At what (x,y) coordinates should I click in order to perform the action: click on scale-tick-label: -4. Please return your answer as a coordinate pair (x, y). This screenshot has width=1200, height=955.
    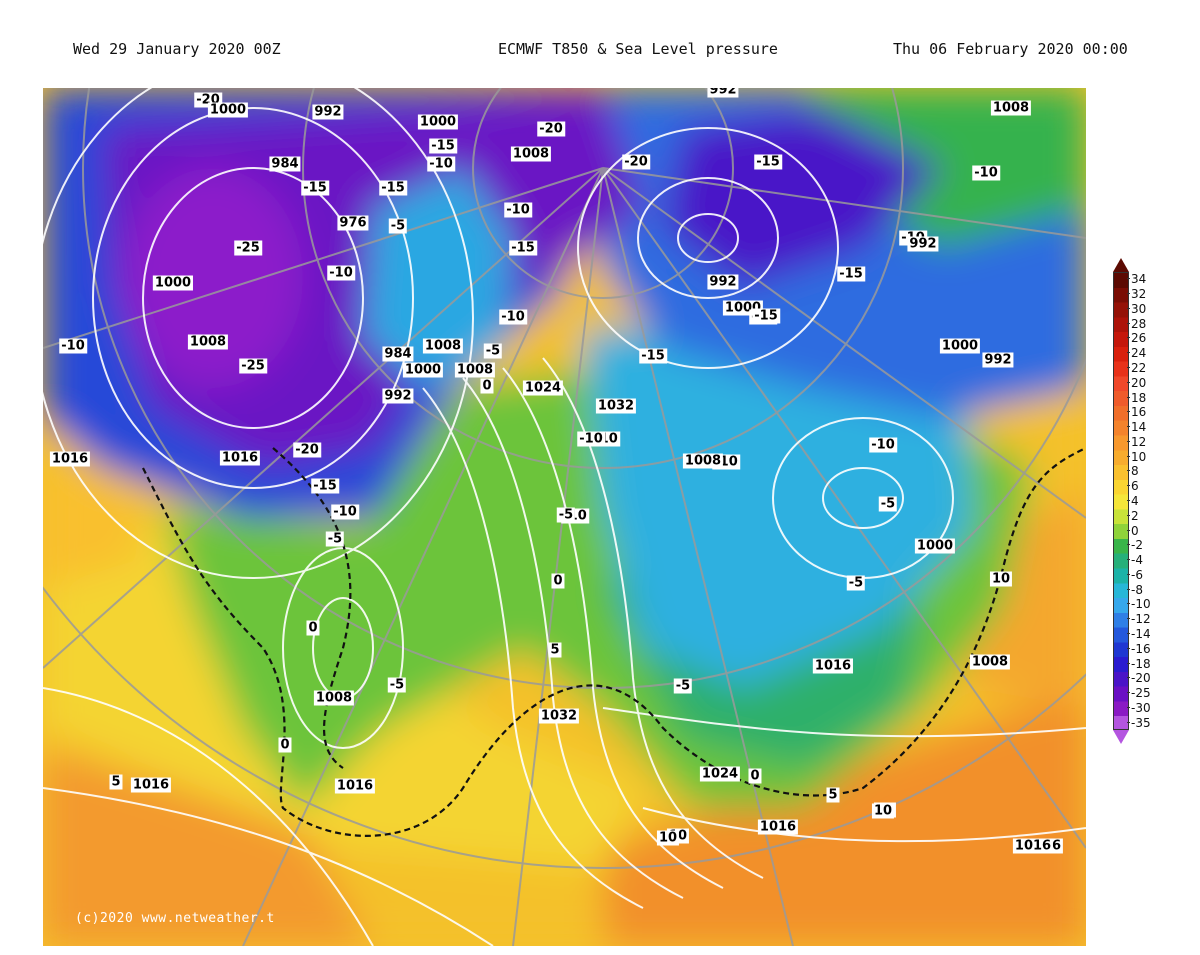
    Looking at the image, I should click on (1135, 560).